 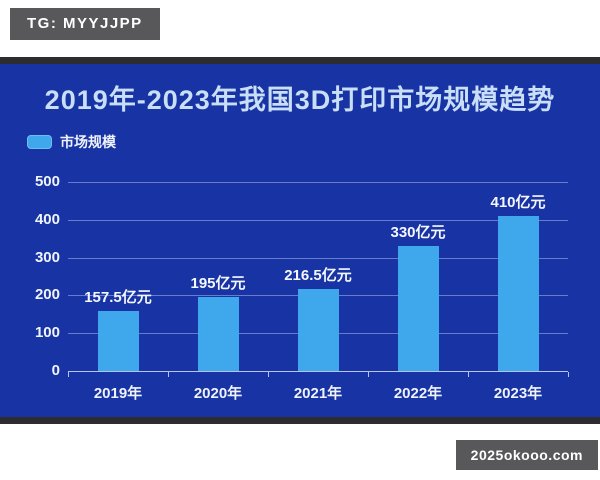 I want to click on watermark-top-badge: TG: MYYJJPP, so click(x=85, y=24).